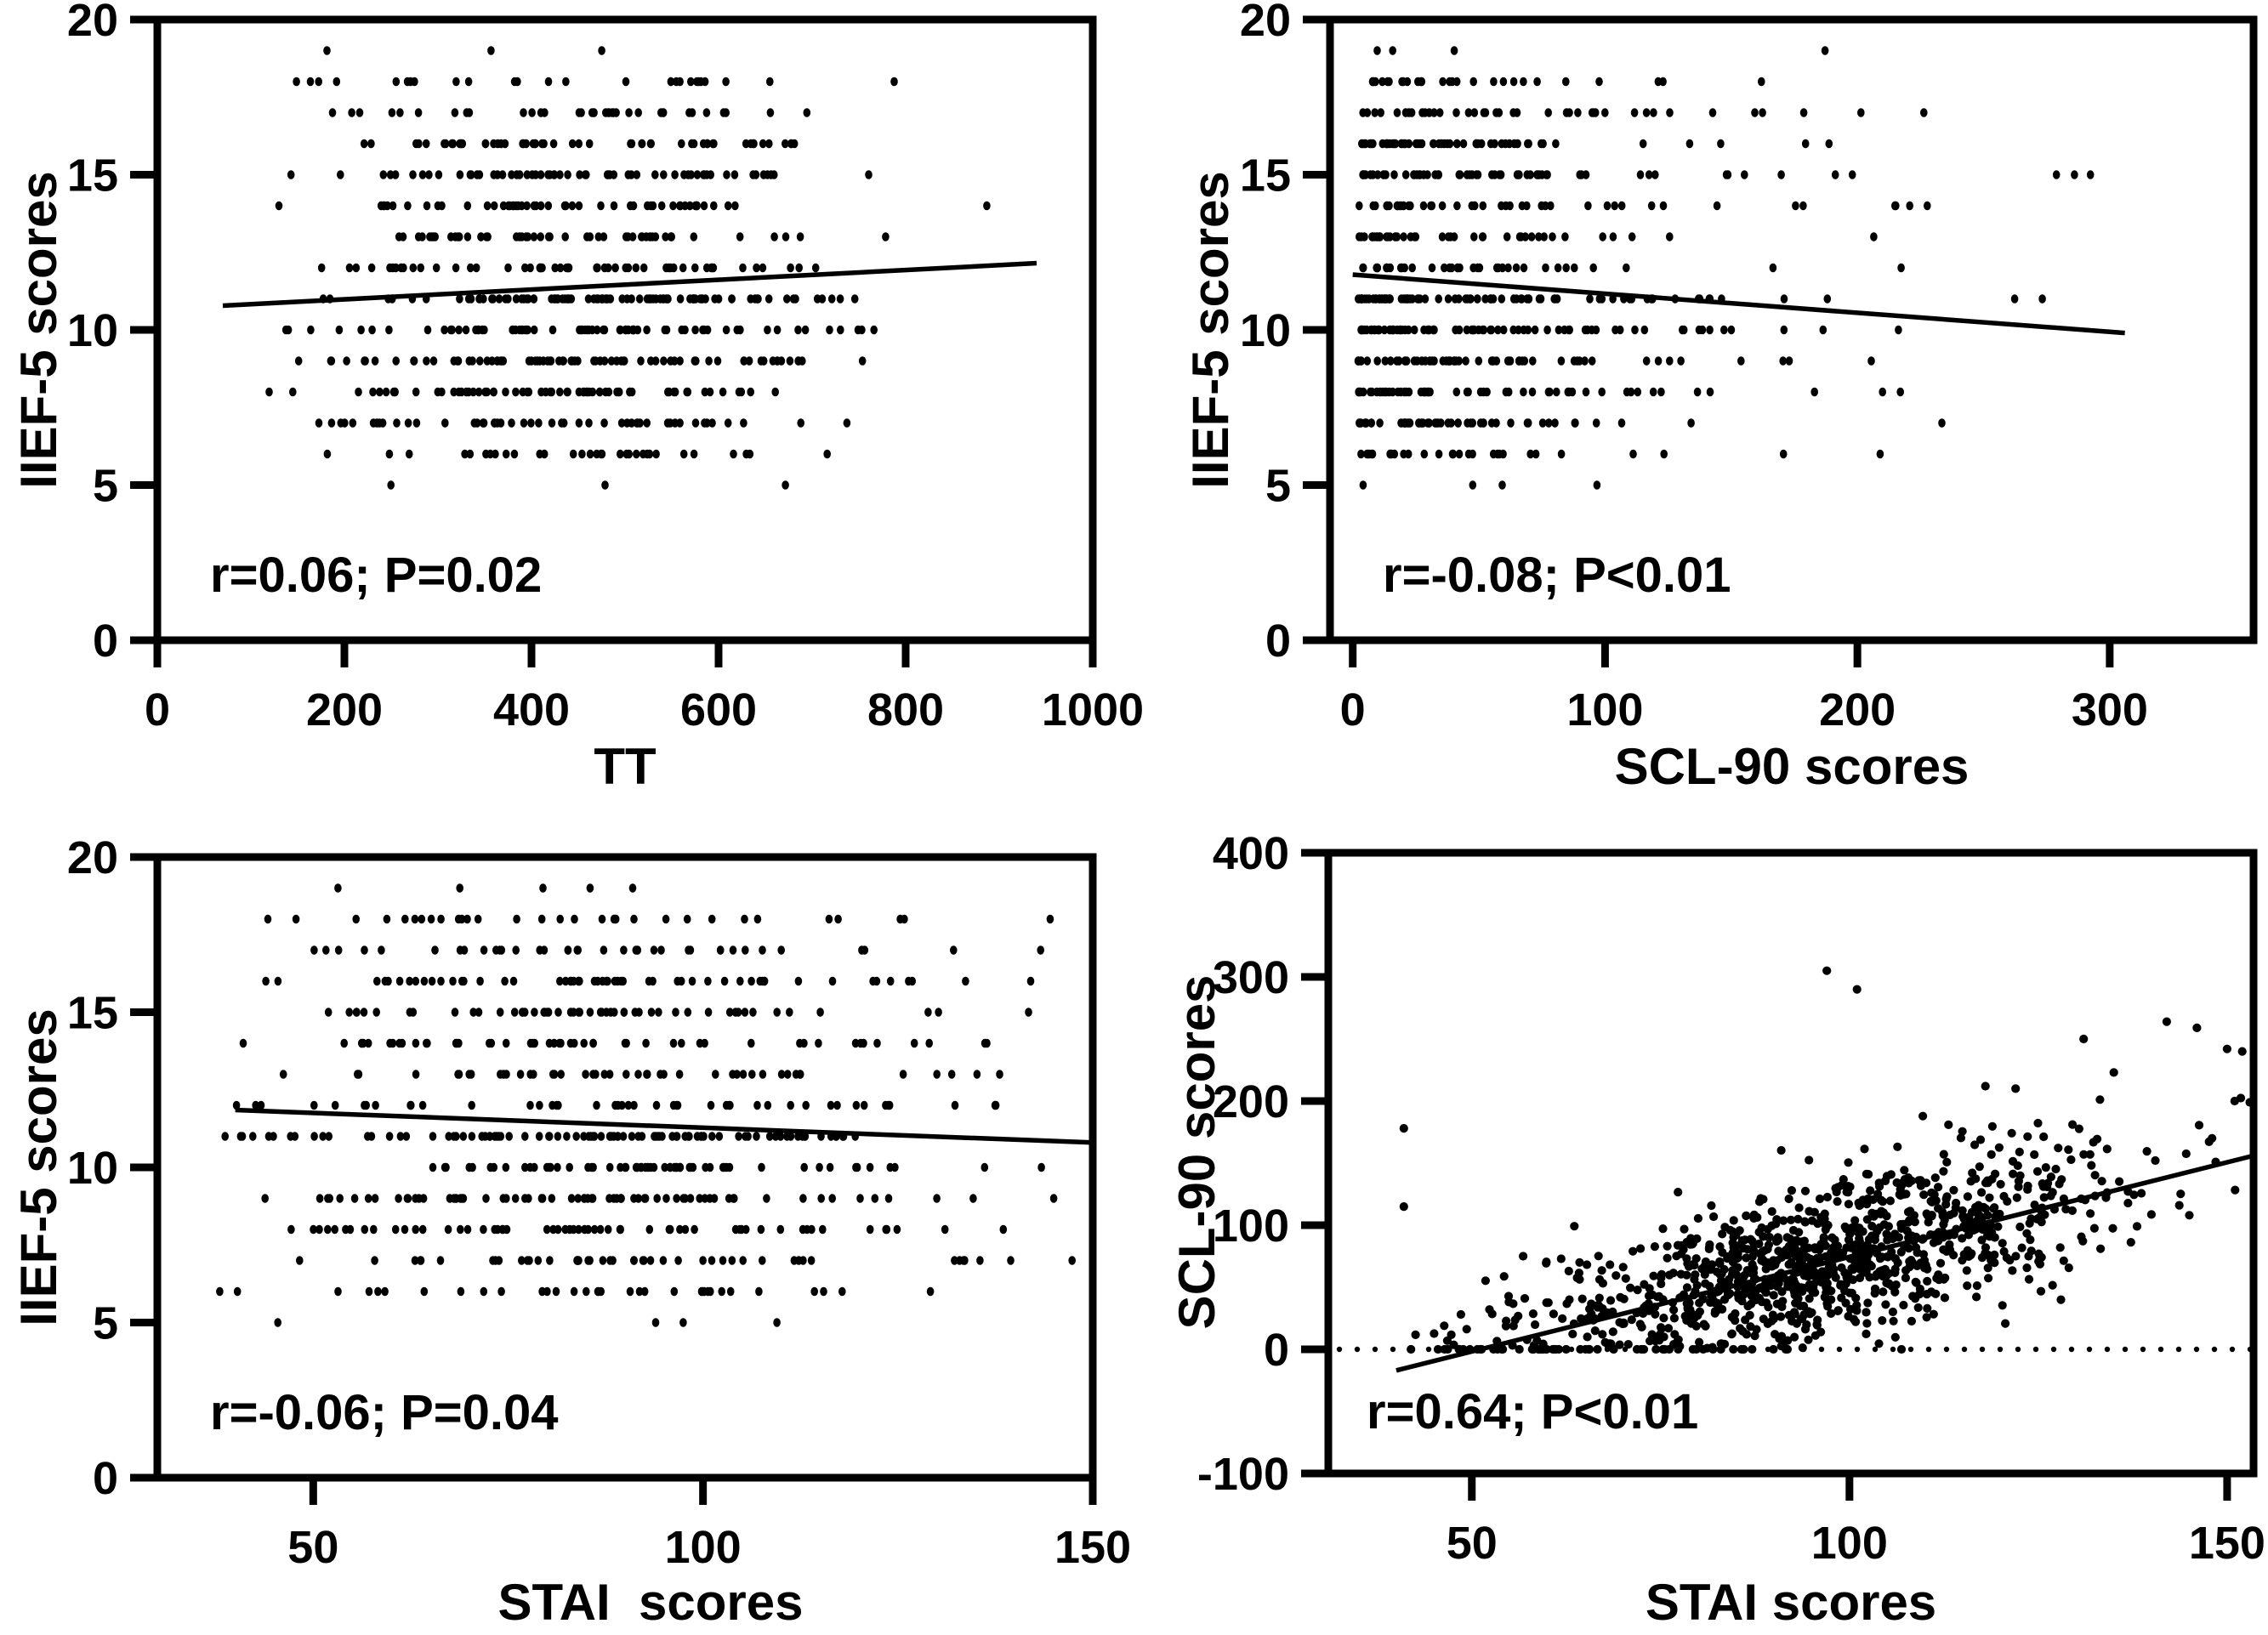  Describe the element at coordinates (38, 1167) in the screenshot. I see `y-axis-title-iief5-stai: IIEF-5 scores` at that location.